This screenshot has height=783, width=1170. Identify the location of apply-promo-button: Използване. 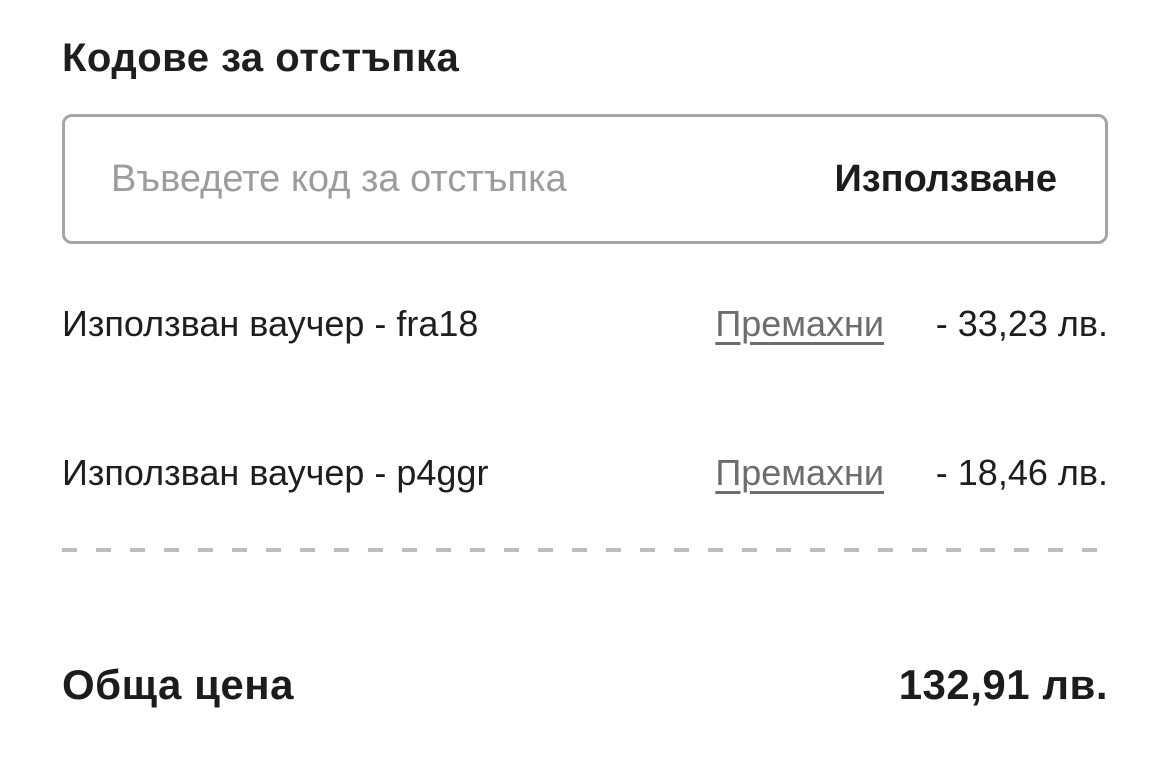
(945, 178).